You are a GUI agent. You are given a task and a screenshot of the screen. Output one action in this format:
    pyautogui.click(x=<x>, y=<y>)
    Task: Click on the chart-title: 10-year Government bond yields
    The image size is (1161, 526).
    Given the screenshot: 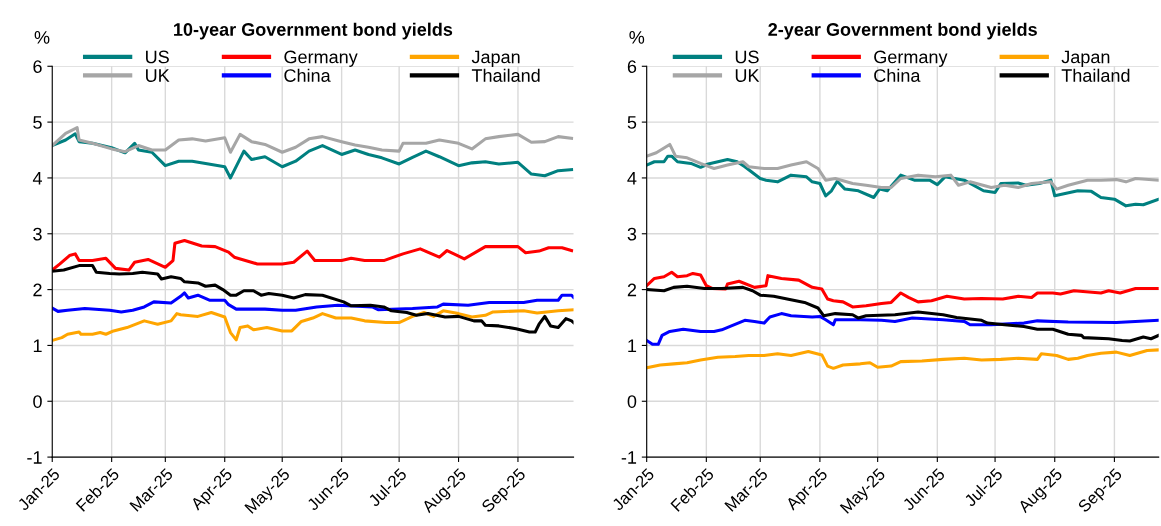 What is the action you would take?
    pyautogui.click(x=313, y=31)
    